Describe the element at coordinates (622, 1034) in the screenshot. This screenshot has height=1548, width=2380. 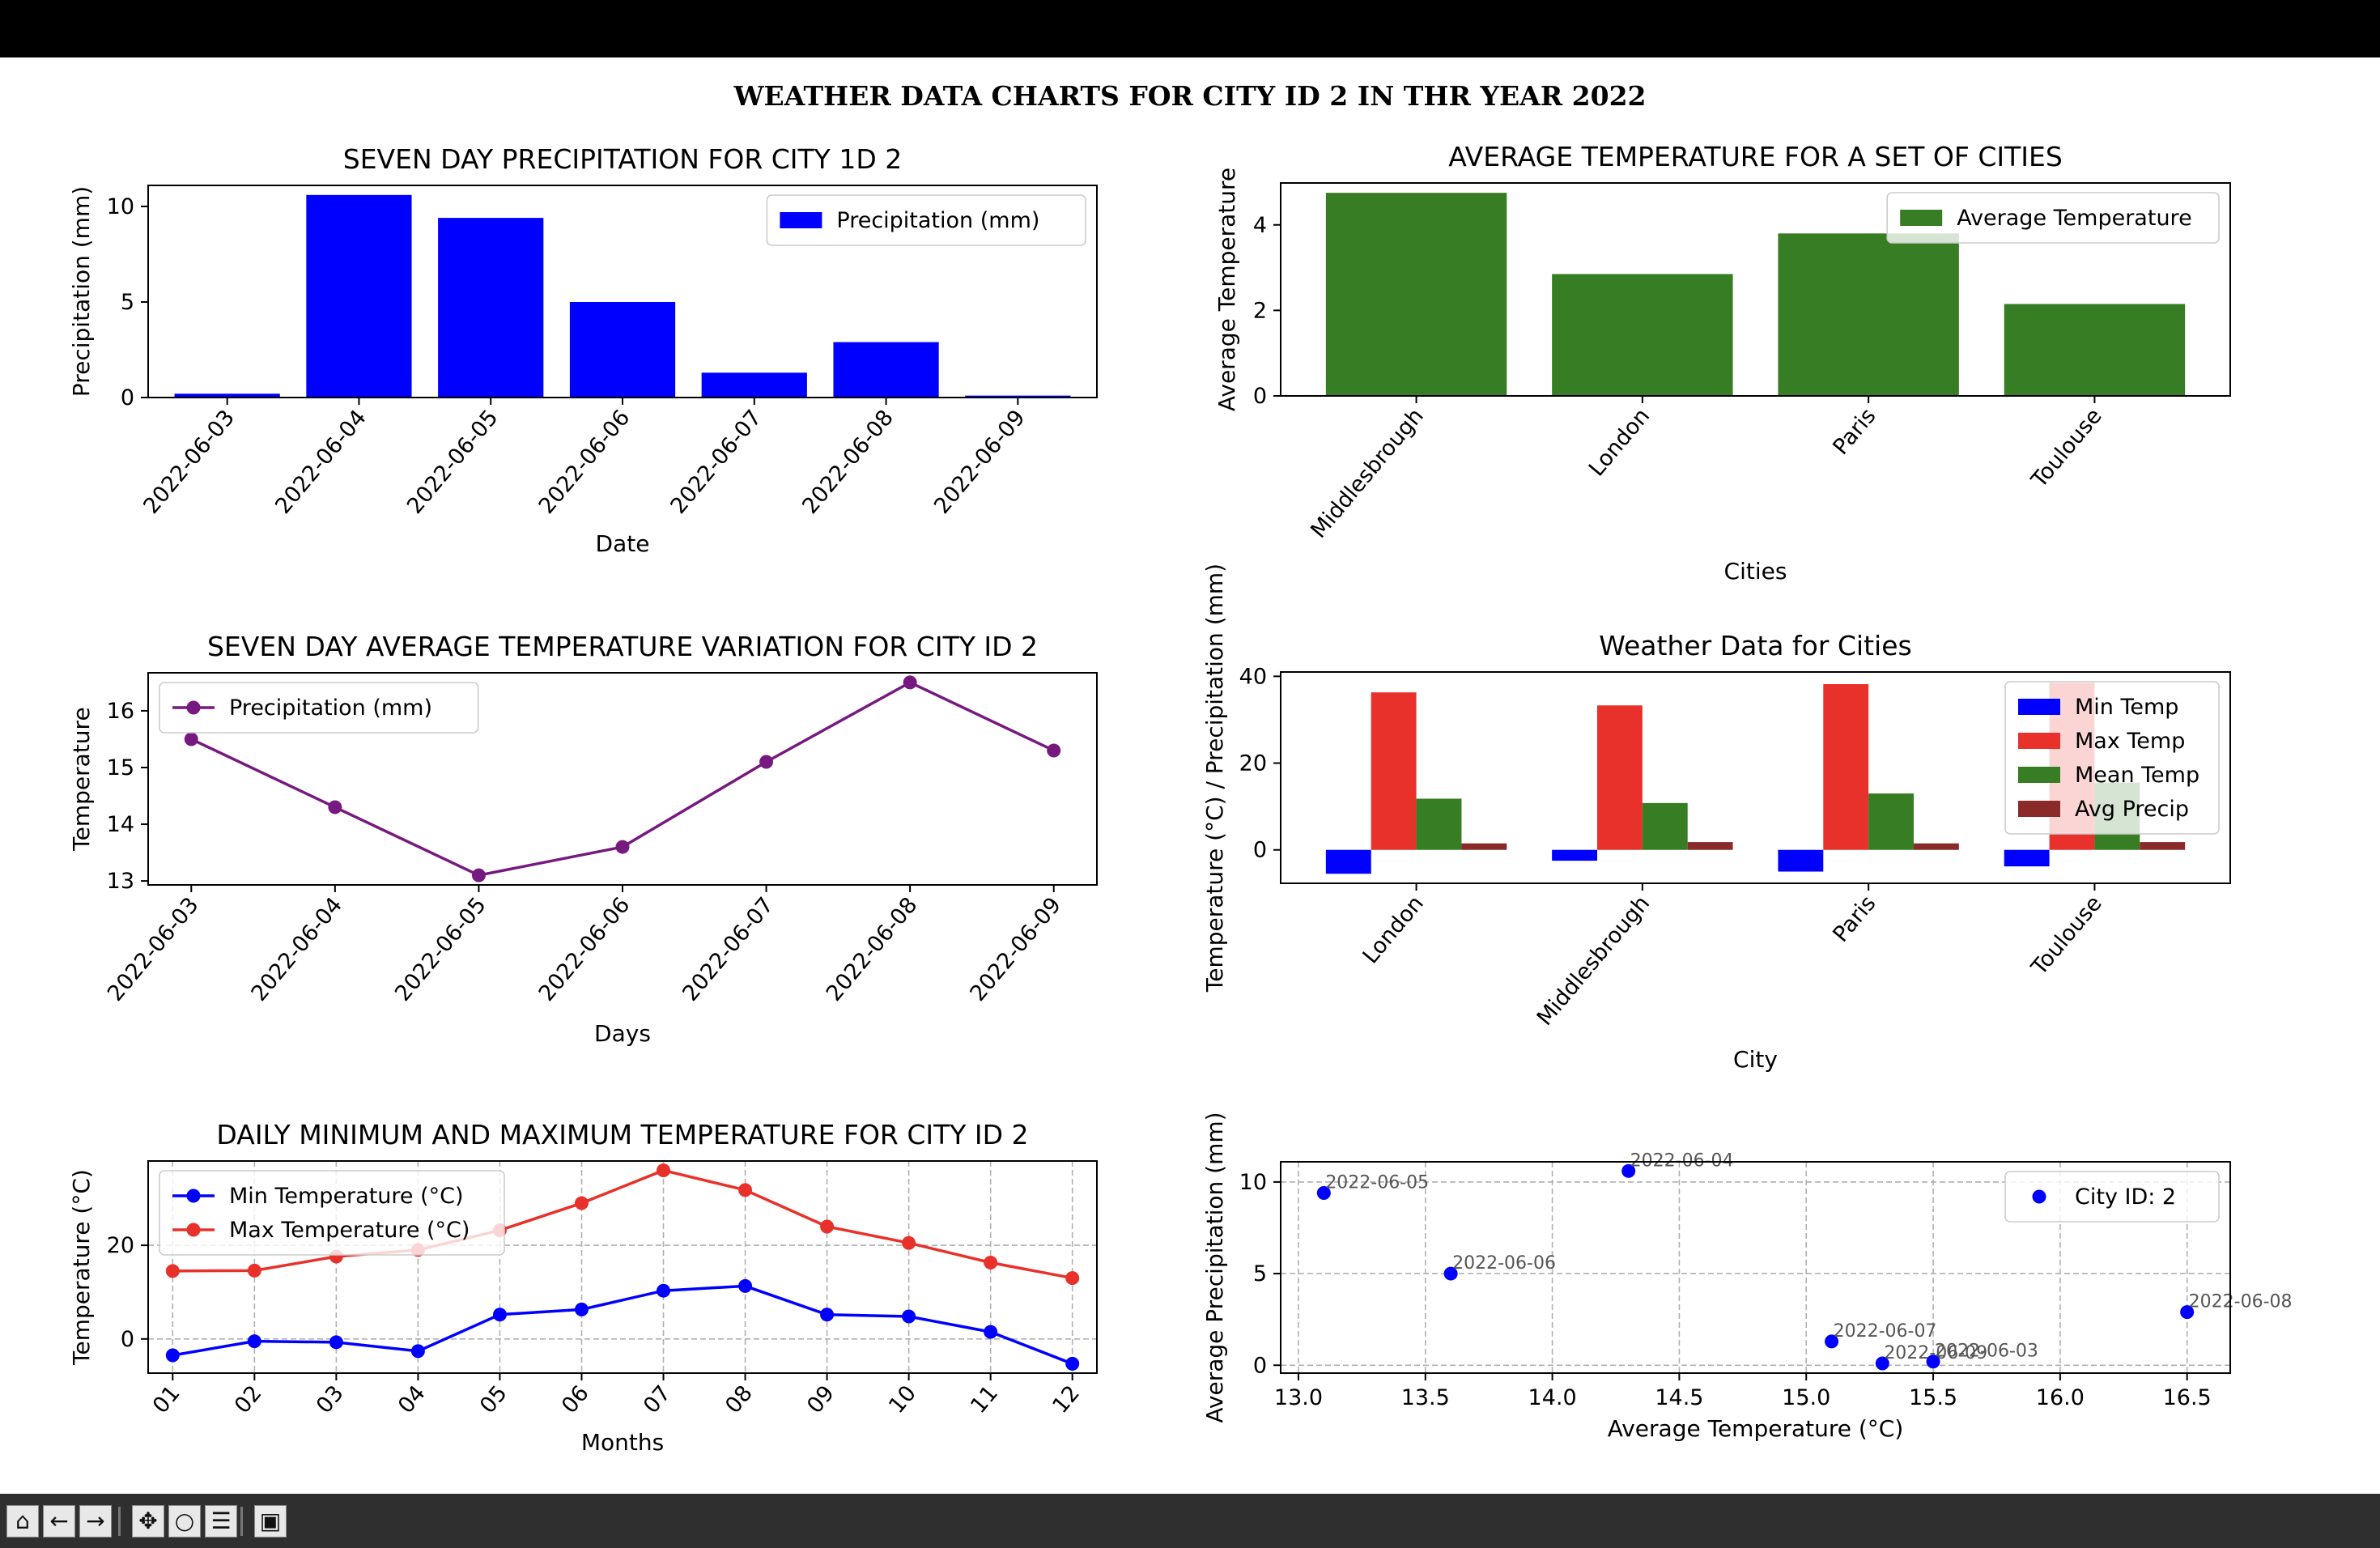
I see `x-axis-label: Days` at that location.